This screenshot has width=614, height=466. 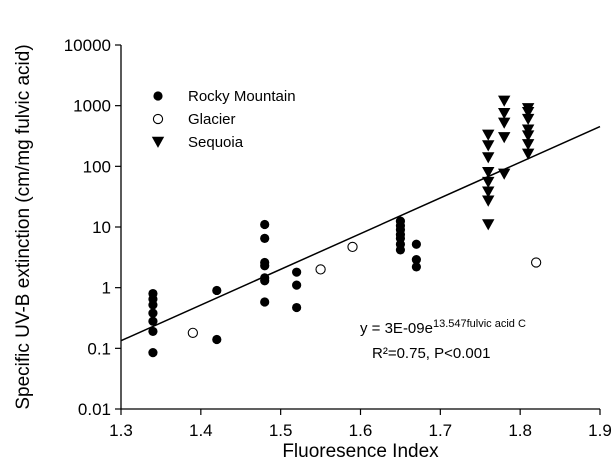 I want to click on y-axis-ticks: 0.01 0.1 1 10 100 1000 10000, so click(x=92, y=227).